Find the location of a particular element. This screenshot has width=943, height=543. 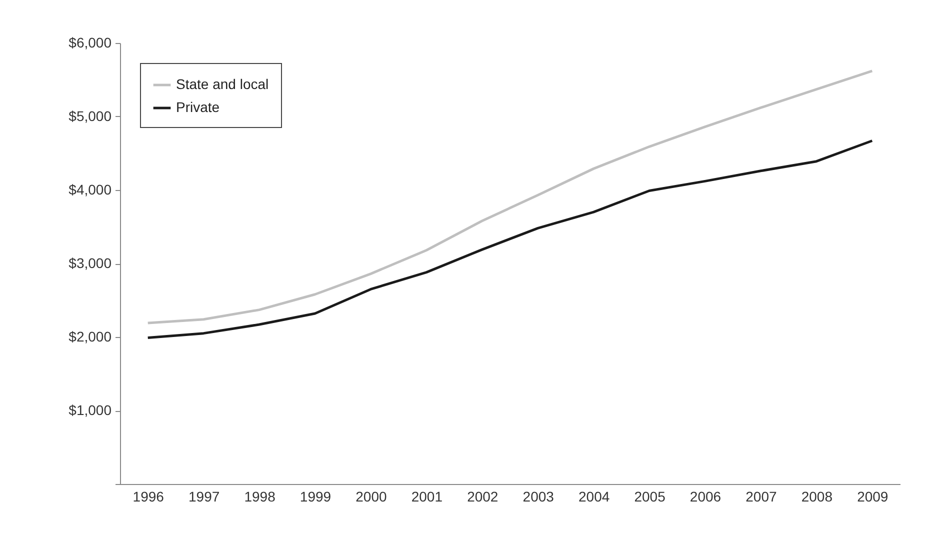

x-tick-label: 1998 is located at coordinates (260, 496).